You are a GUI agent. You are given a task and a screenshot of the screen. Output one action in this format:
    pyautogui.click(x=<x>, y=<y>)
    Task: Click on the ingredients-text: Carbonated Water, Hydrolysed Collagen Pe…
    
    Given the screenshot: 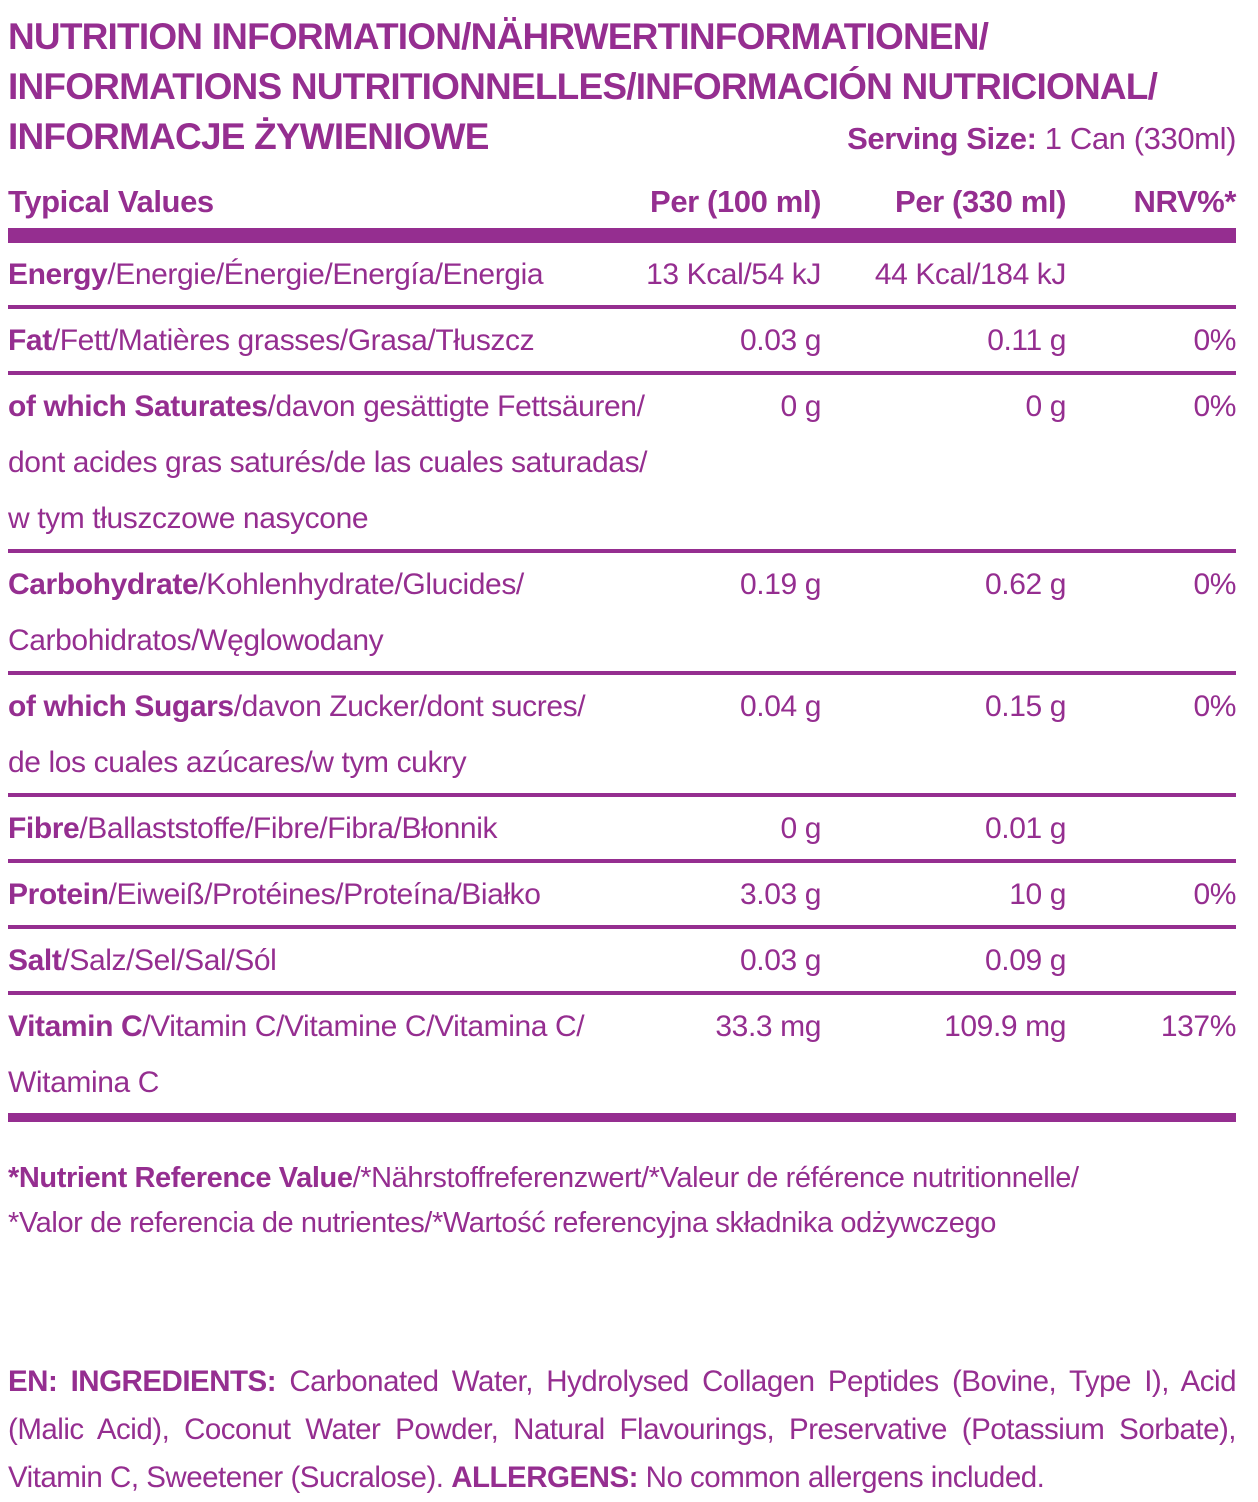 What is the action you would take?
    pyautogui.click(x=622, y=1429)
    